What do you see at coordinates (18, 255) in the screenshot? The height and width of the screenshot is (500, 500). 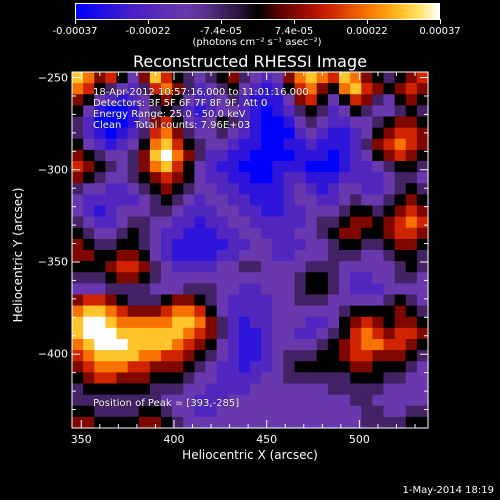 I see `y-axis-label: Heliocentric Y (arcsec)` at bounding box center [18, 255].